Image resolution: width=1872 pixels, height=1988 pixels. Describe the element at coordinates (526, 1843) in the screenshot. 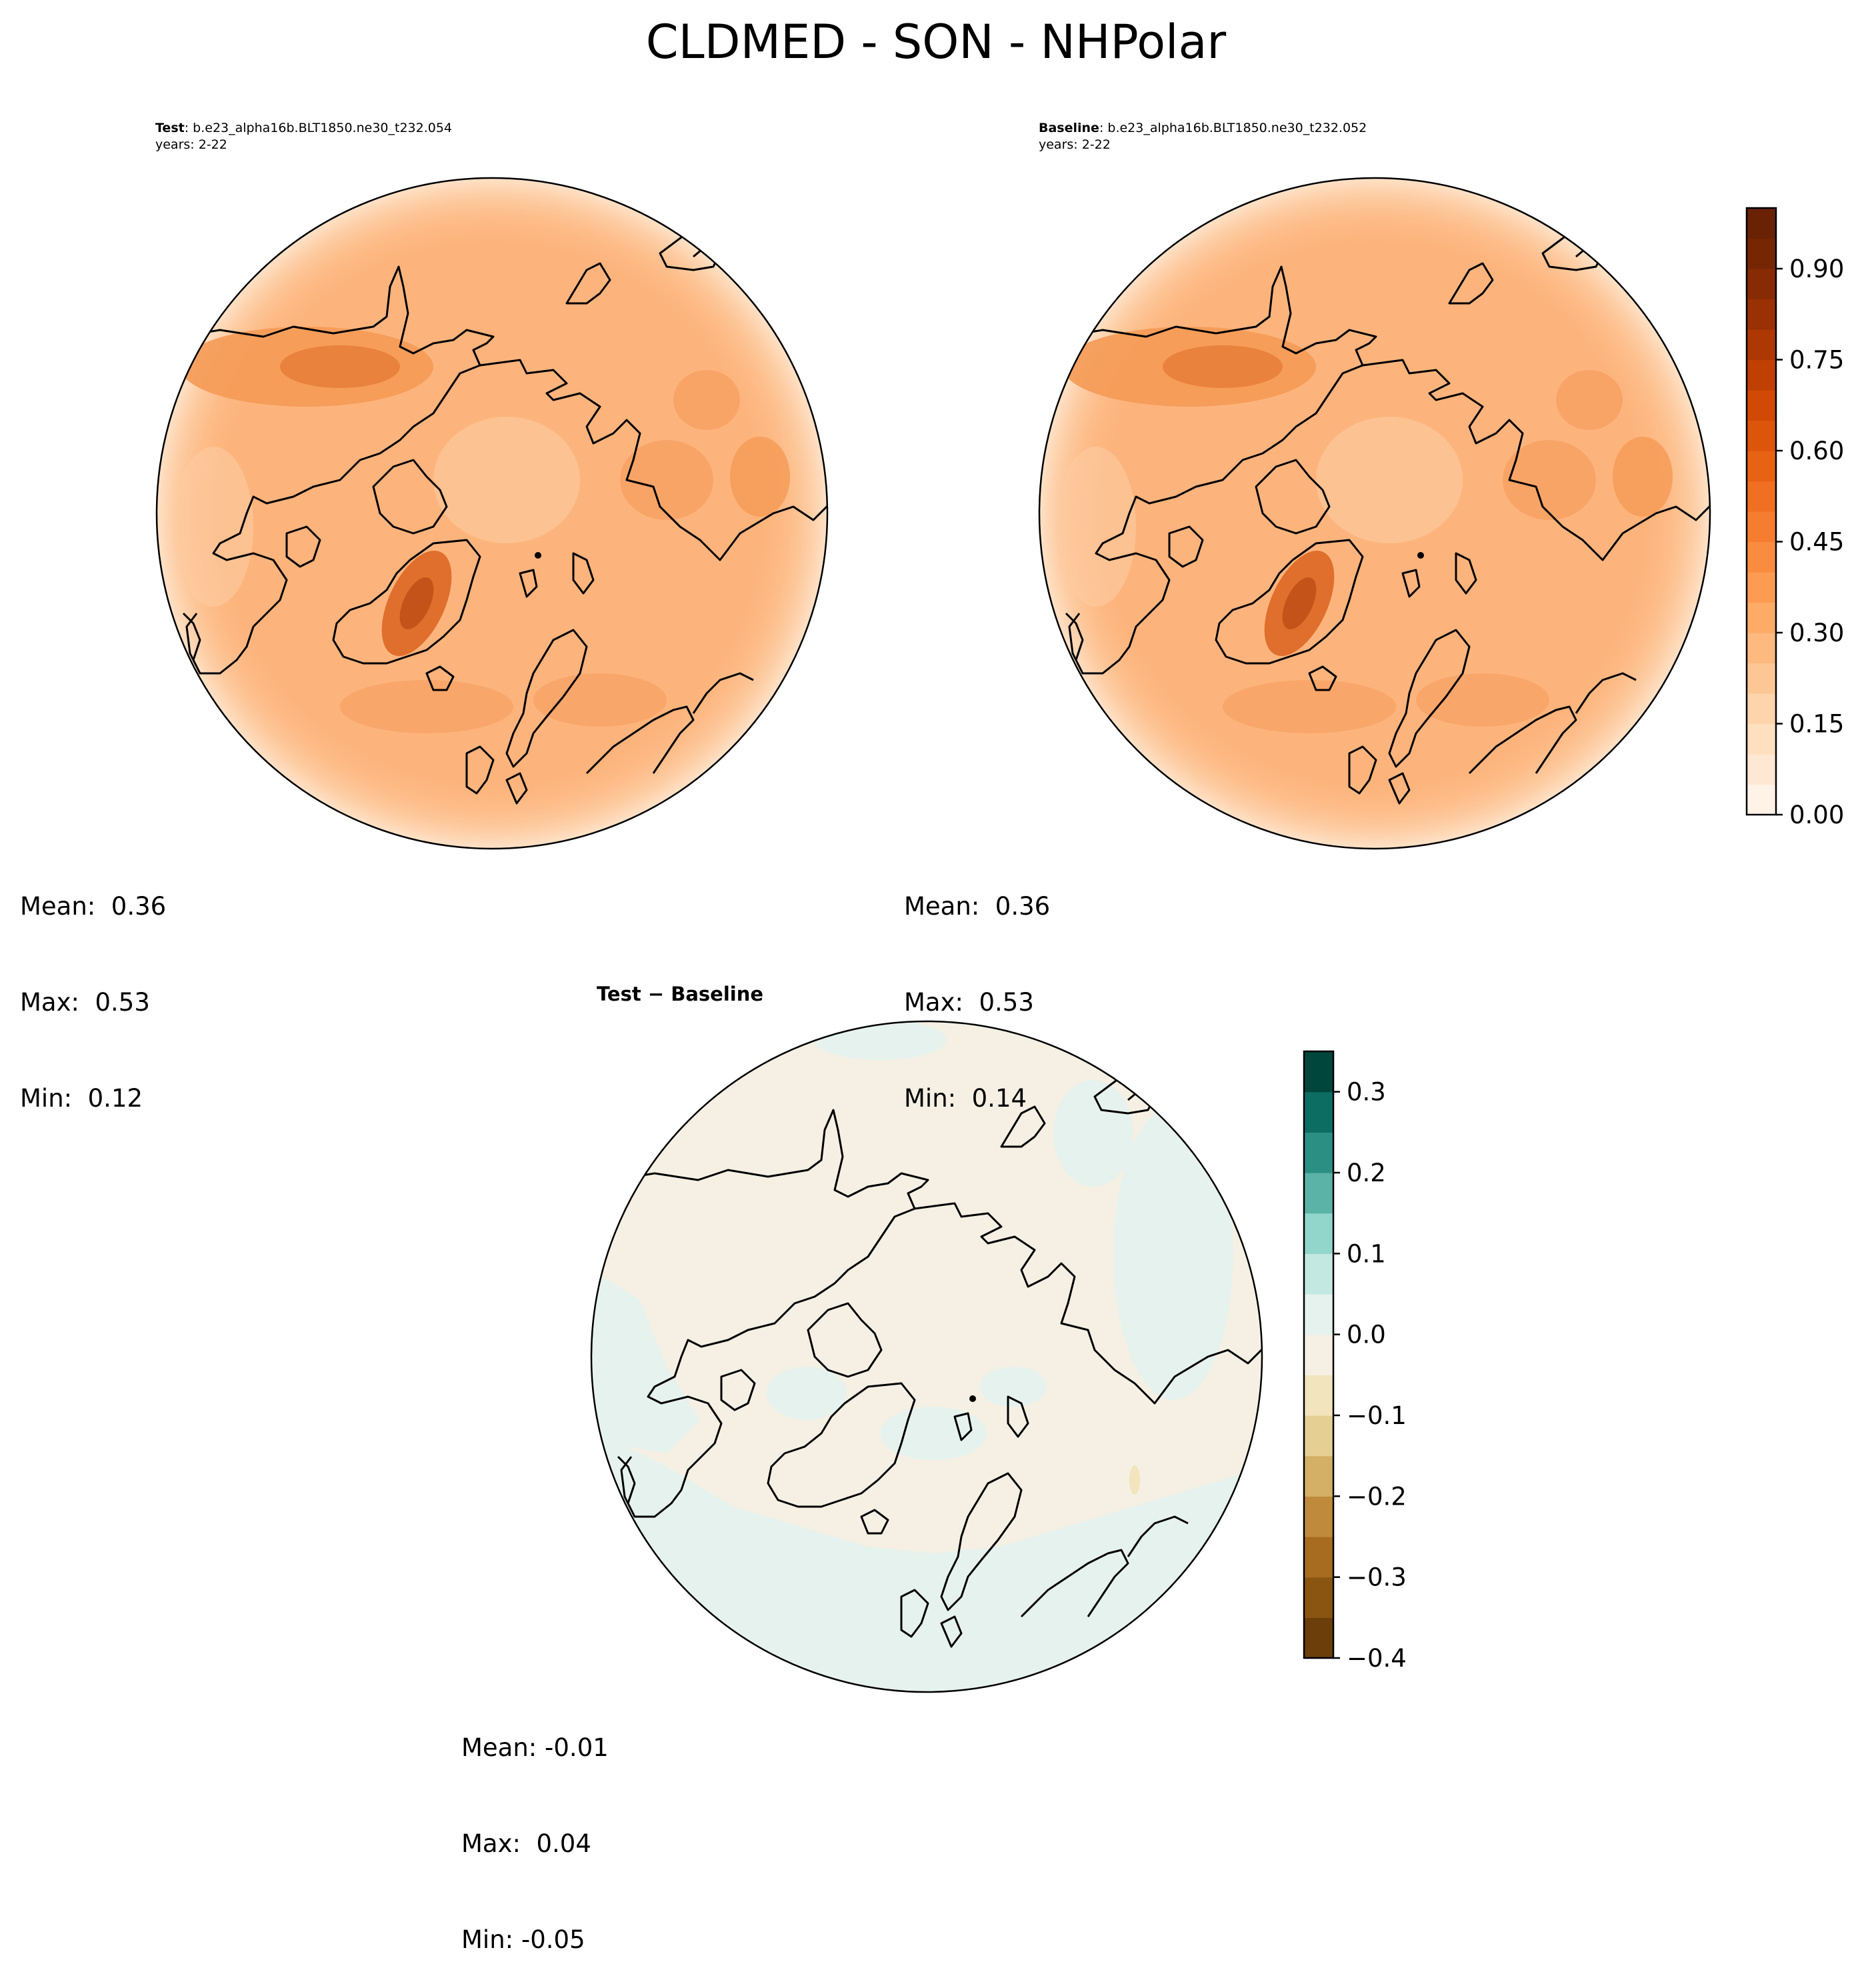

I see `difference-stat-max: Max: 0.04` at that location.